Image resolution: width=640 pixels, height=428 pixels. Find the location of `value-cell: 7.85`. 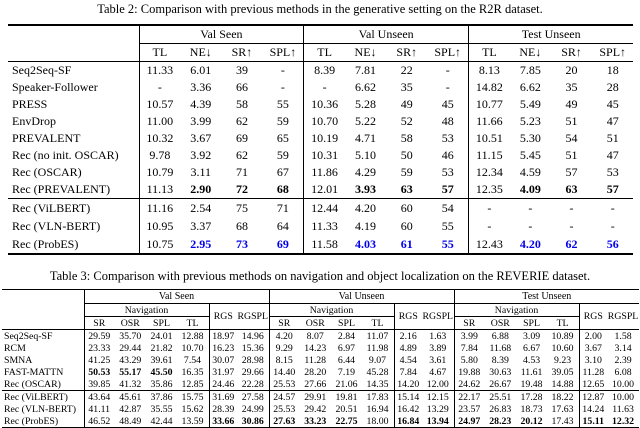

value-cell: 7.85 is located at coordinates (530, 70).